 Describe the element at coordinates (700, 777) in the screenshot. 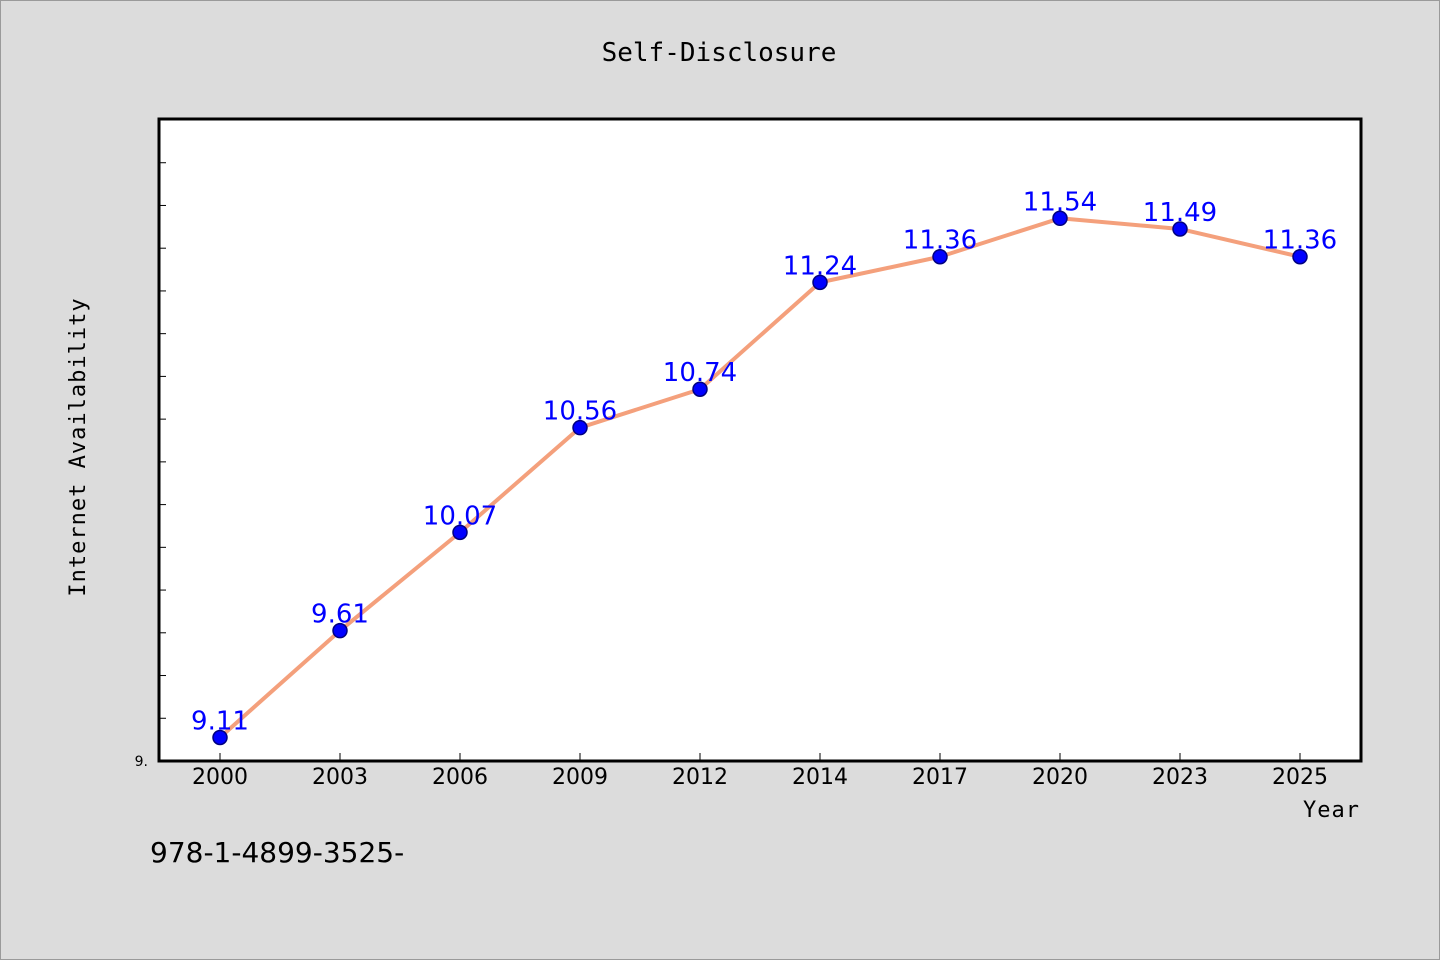

I see `x-tick-label: 2012` at that location.